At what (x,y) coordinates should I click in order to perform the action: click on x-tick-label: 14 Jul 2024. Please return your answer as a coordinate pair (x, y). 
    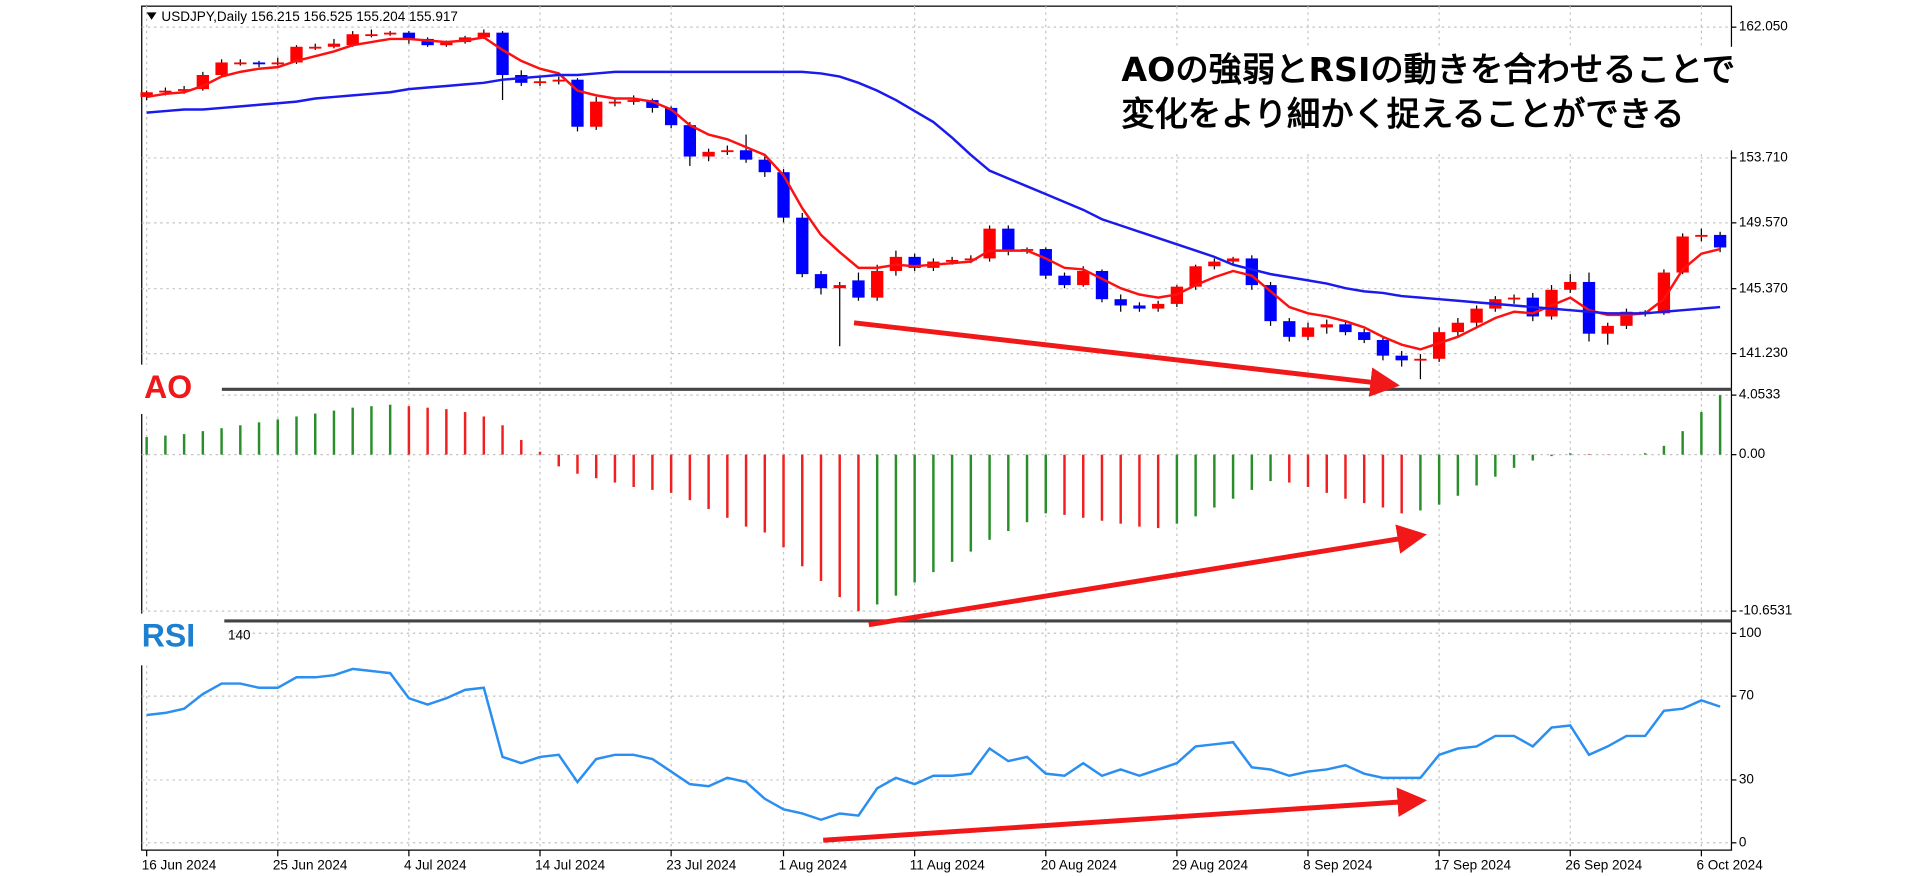
    Looking at the image, I should click on (570, 865).